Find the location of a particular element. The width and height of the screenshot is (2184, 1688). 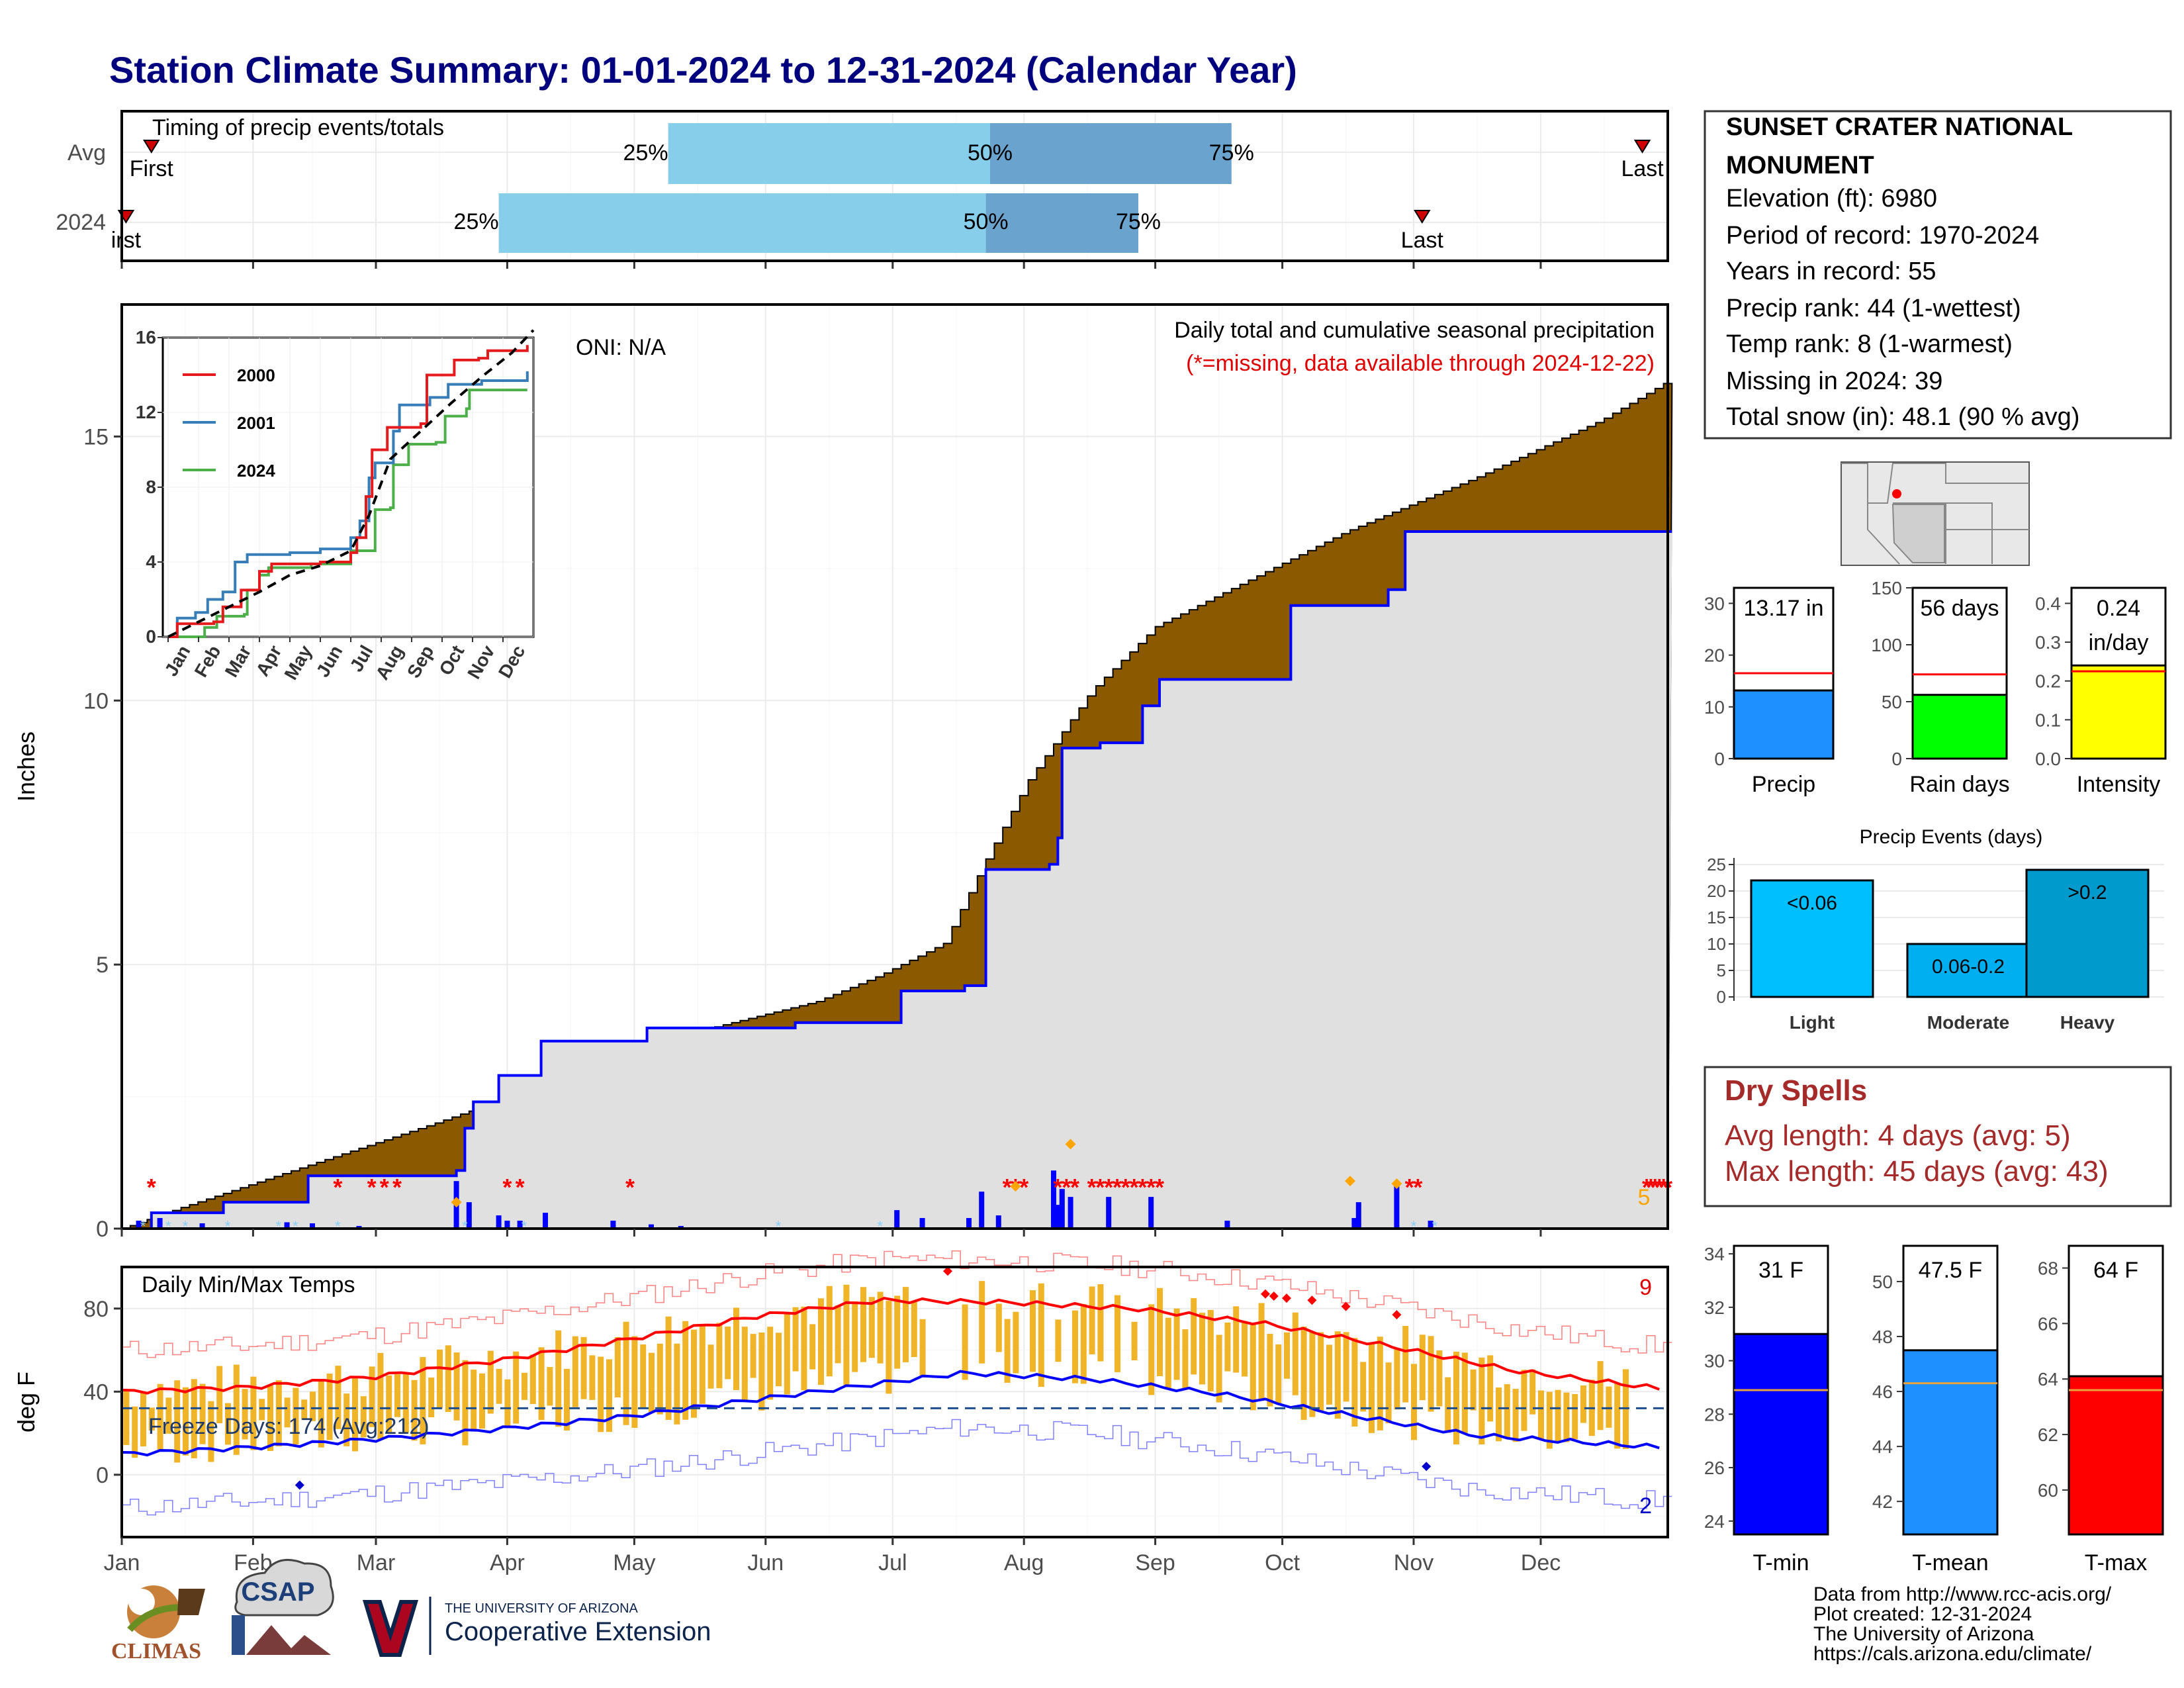

record-low-line is located at coordinates (897, 1467).